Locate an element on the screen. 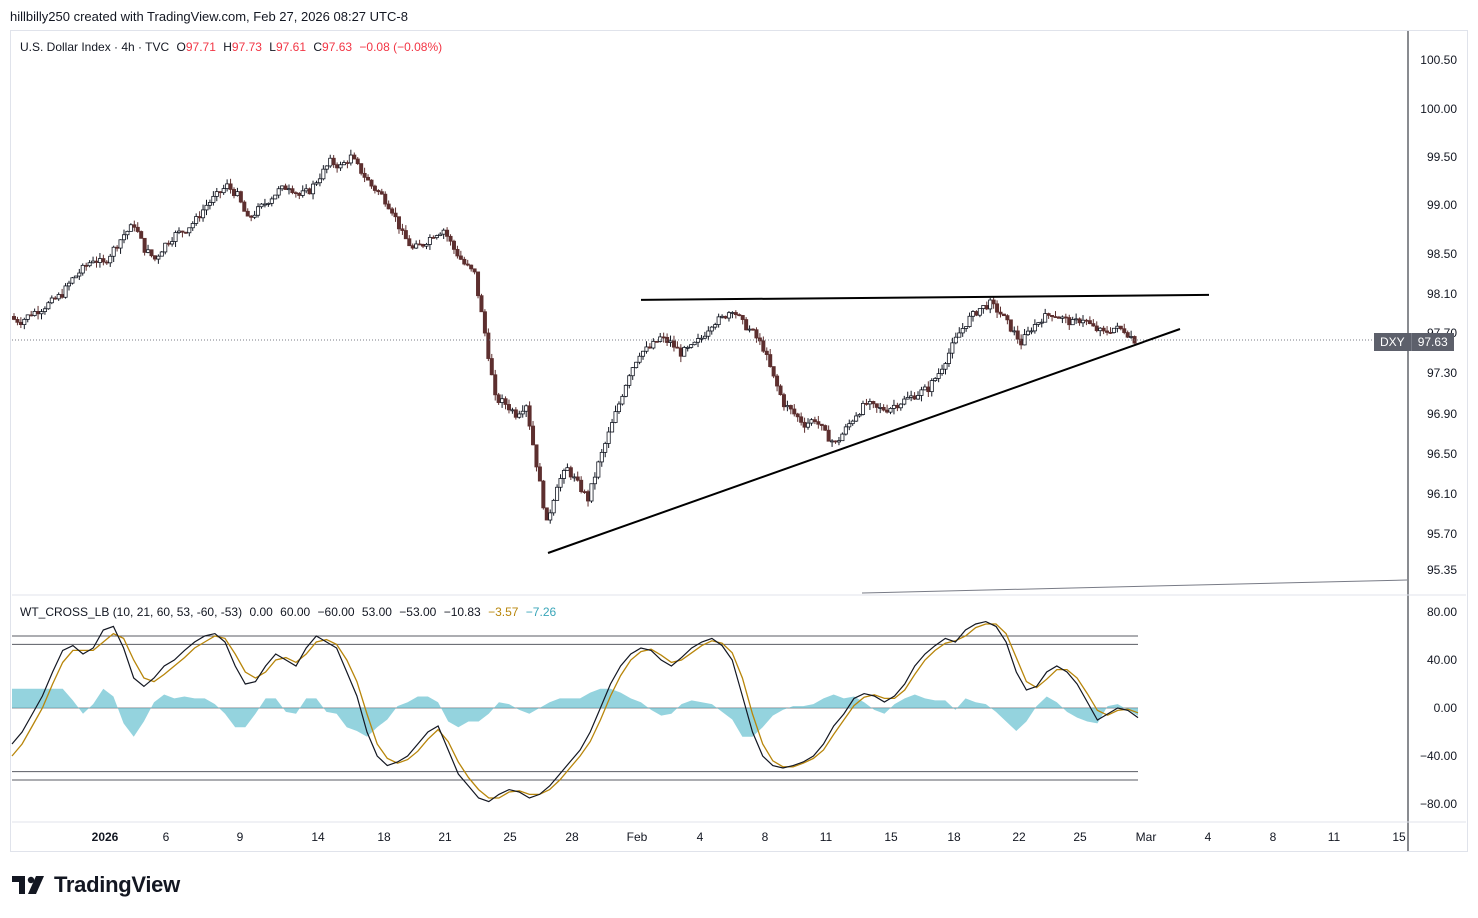 This screenshot has height=918, width=1478. indicator-value-6: −10.83 is located at coordinates (462, 612).